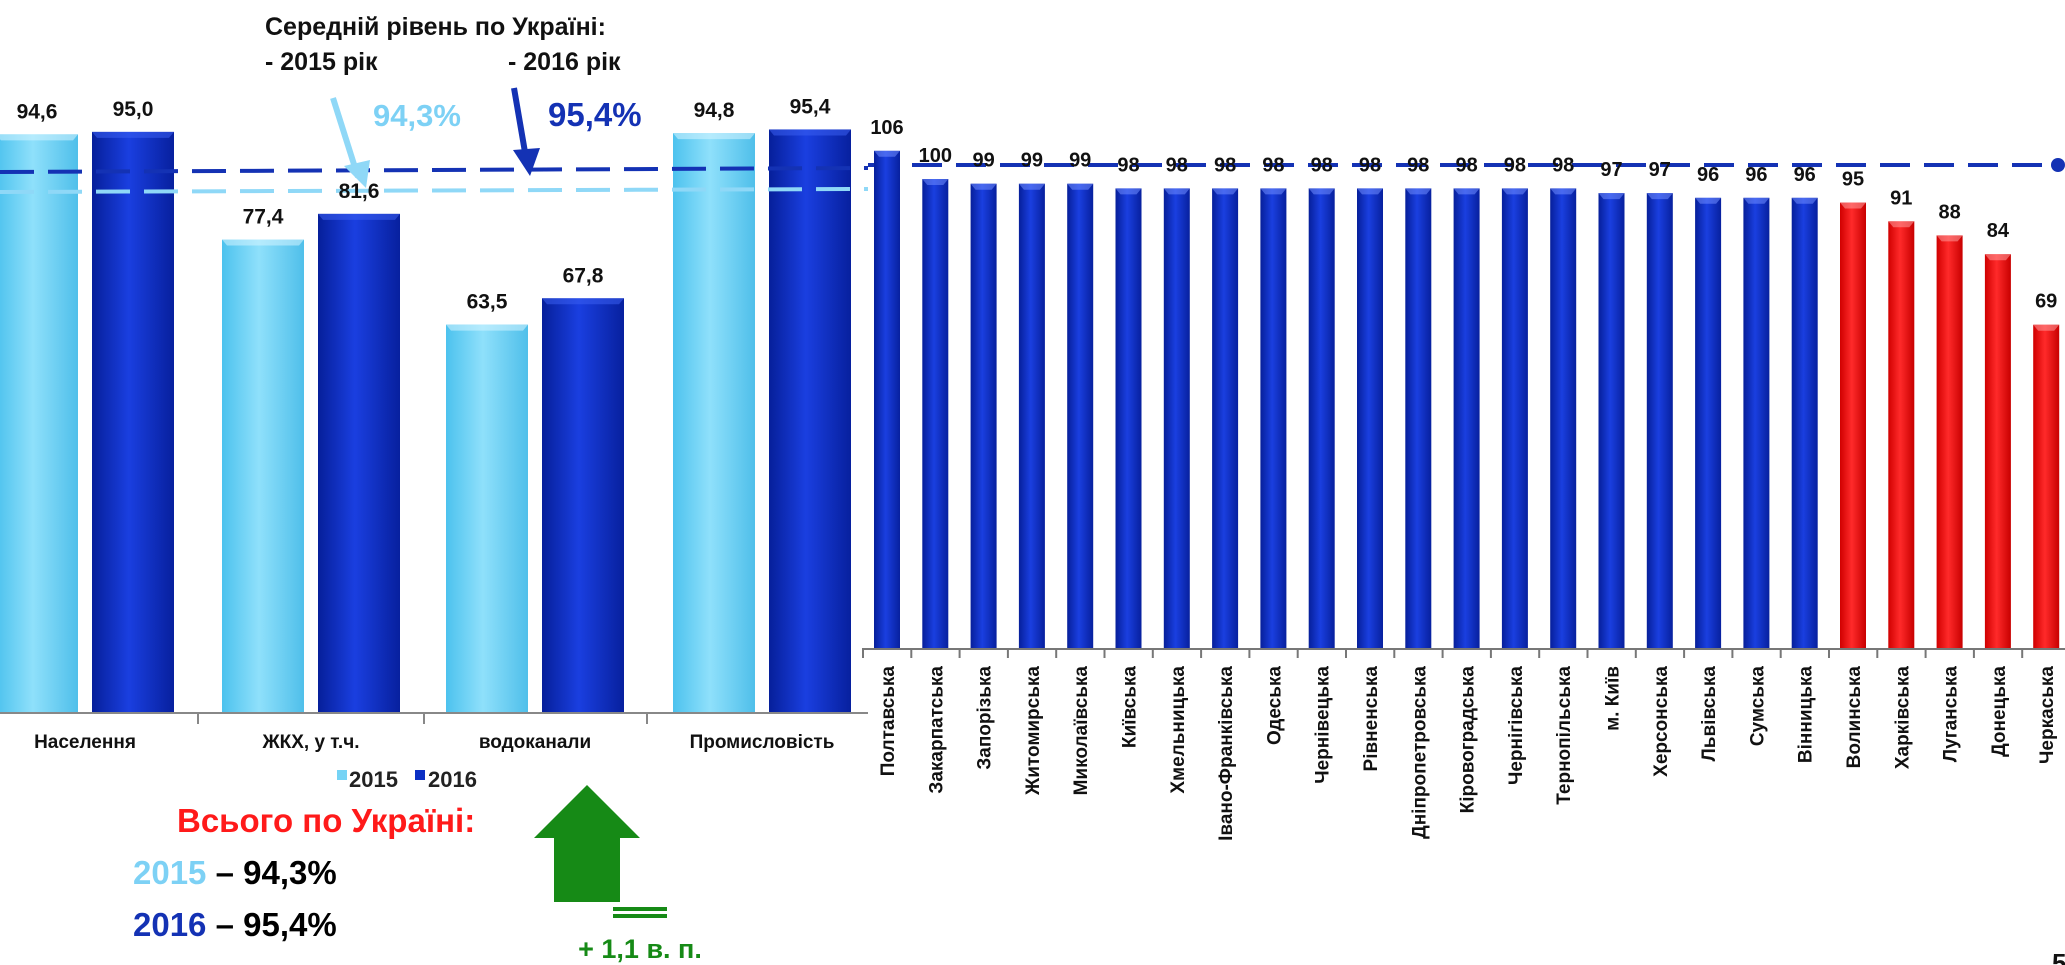 This screenshot has height=965, width=2065. Describe the element at coordinates (133, 134) in the screenshot. I see `left-bar-2016-0-top-bevel` at that location.